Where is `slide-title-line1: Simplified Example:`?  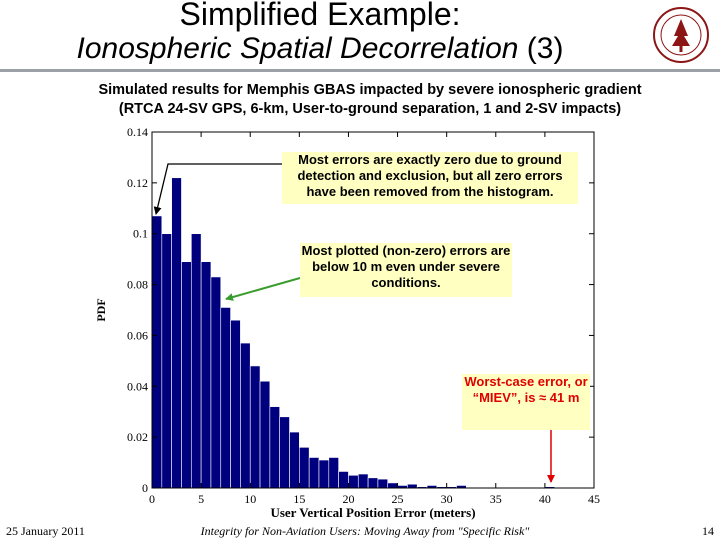 slide-title-line1: Simplified Example: is located at coordinates (320, 16).